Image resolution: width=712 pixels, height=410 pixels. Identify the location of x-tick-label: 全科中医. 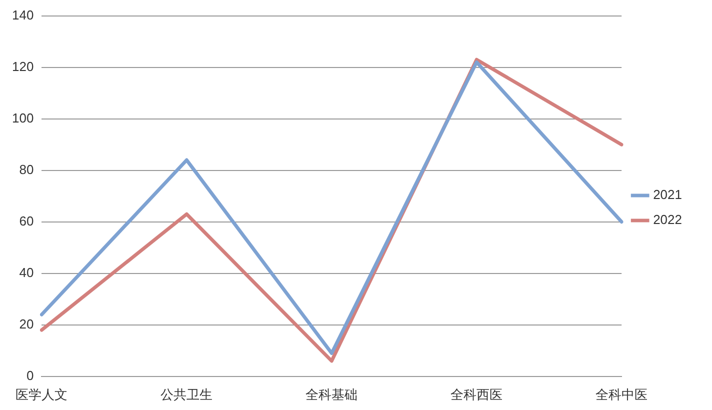
(622, 394).